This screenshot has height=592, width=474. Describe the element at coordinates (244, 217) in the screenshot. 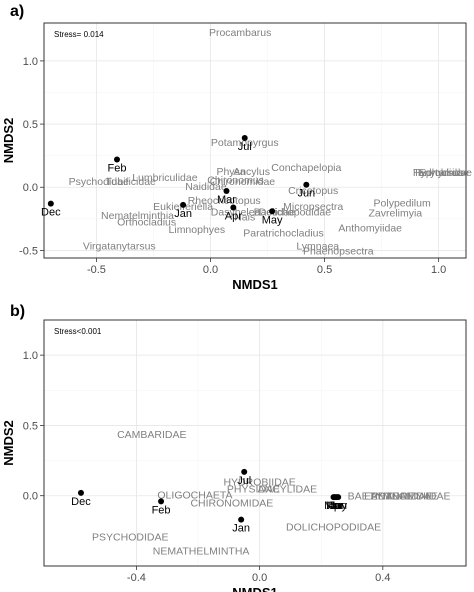

I see `taxon-label: Nais` at that location.